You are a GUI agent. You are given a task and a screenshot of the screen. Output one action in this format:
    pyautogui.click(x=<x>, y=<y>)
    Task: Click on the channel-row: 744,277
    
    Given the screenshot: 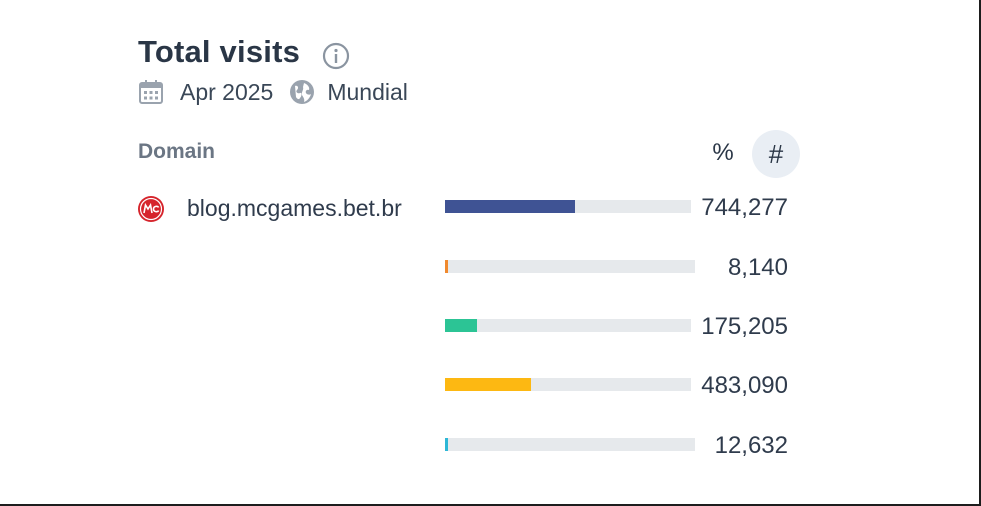 What is the action you would take?
    pyautogui.click(x=490, y=212)
    